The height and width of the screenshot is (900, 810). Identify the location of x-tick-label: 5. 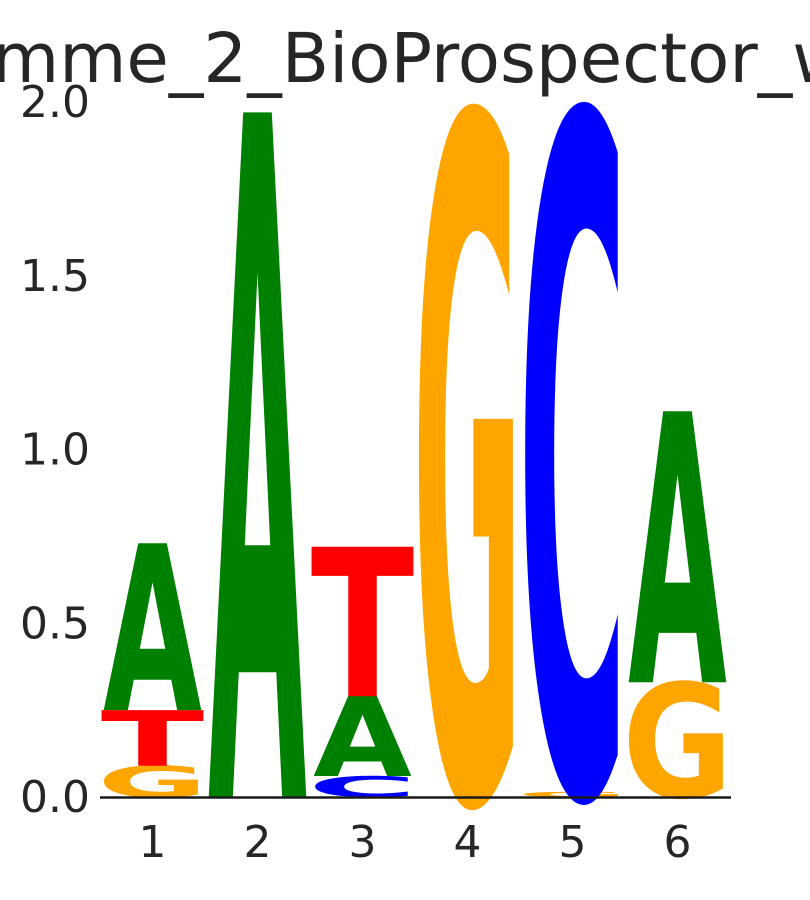
(573, 842).